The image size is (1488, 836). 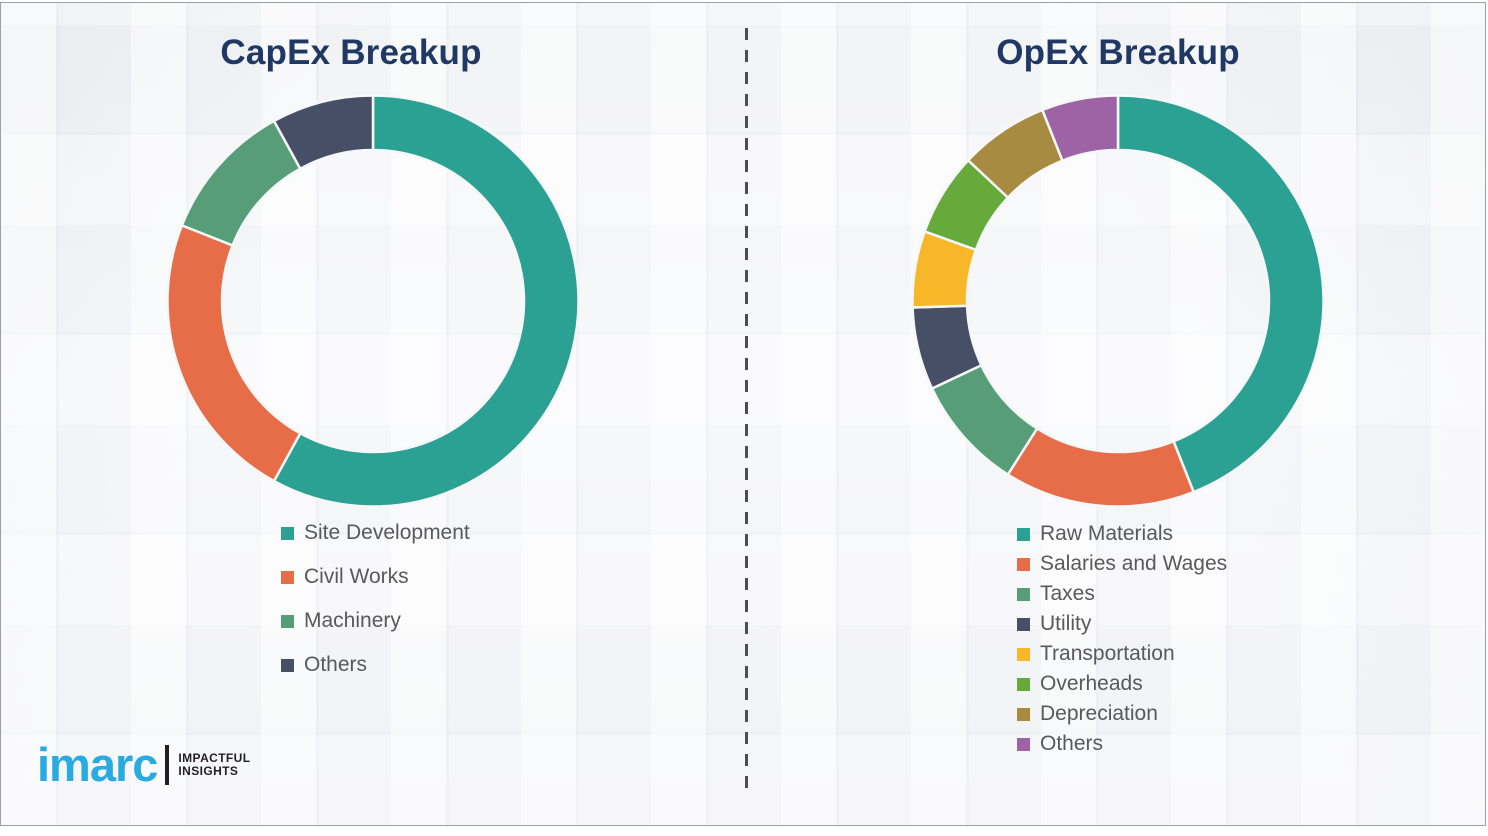 What do you see at coordinates (1023, 714) in the screenshot?
I see `legend-swatch-depreciation` at bounding box center [1023, 714].